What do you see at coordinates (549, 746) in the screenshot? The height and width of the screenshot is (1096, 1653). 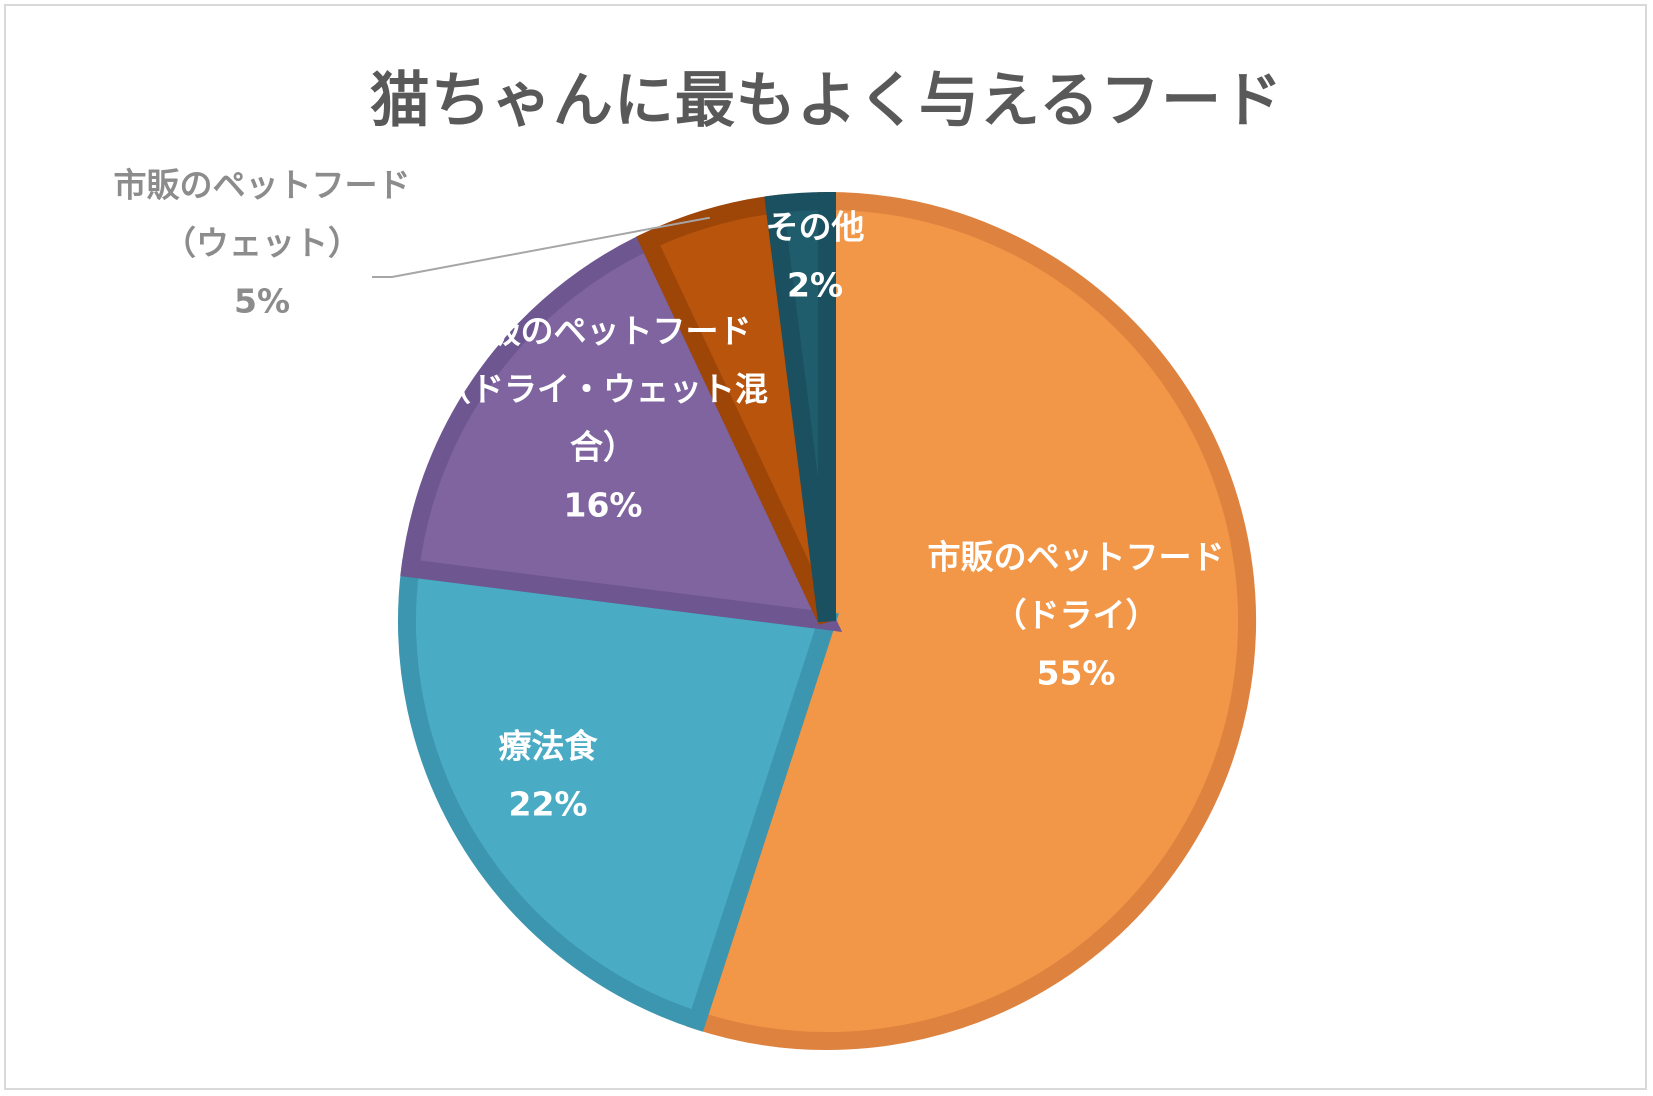 I see `data-label-category: 療法食` at bounding box center [549, 746].